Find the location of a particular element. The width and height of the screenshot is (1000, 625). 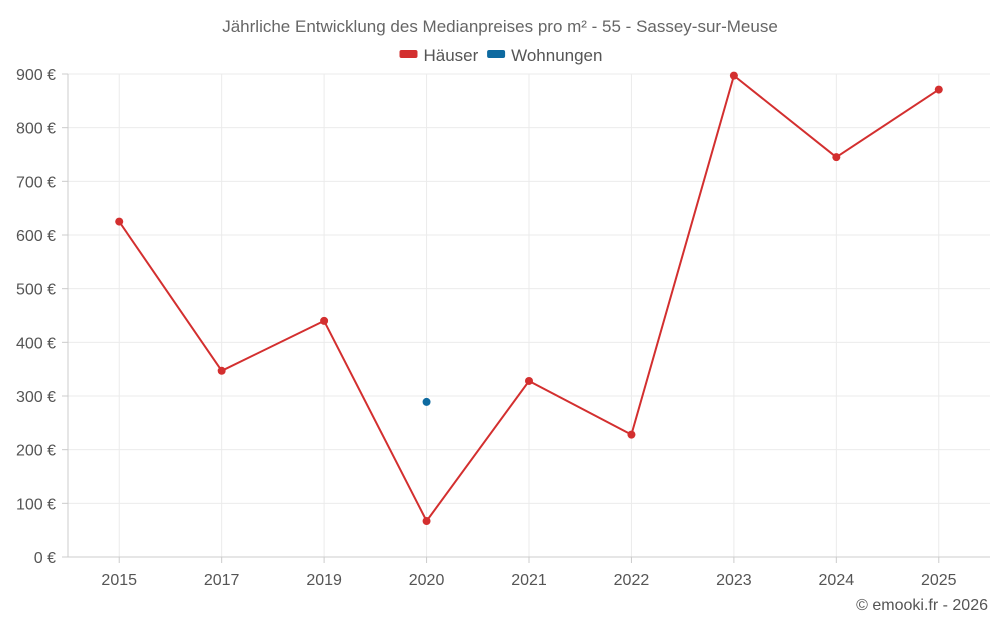

x-tick-label: 2025 is located at coordinates (939, 580).